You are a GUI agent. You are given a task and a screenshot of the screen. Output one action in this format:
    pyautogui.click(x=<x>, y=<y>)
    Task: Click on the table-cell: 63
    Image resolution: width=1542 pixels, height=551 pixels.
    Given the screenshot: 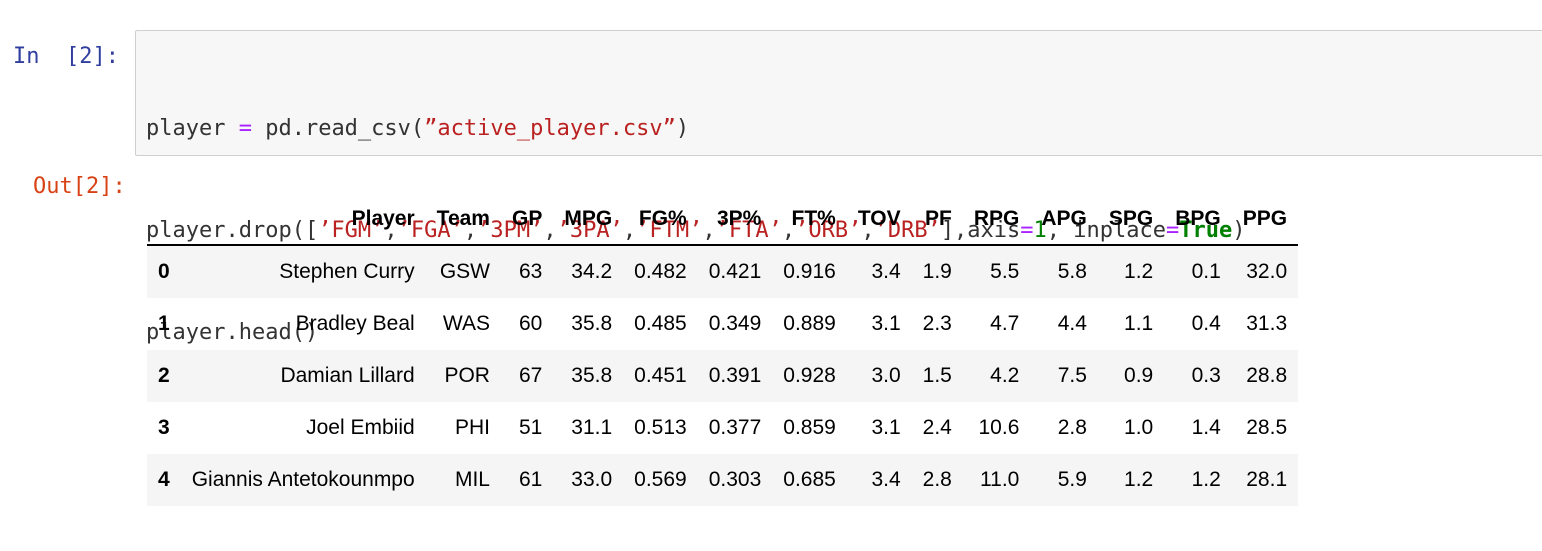 What is the action you would take?
    pyautogui.click(x=530, y=271)
    